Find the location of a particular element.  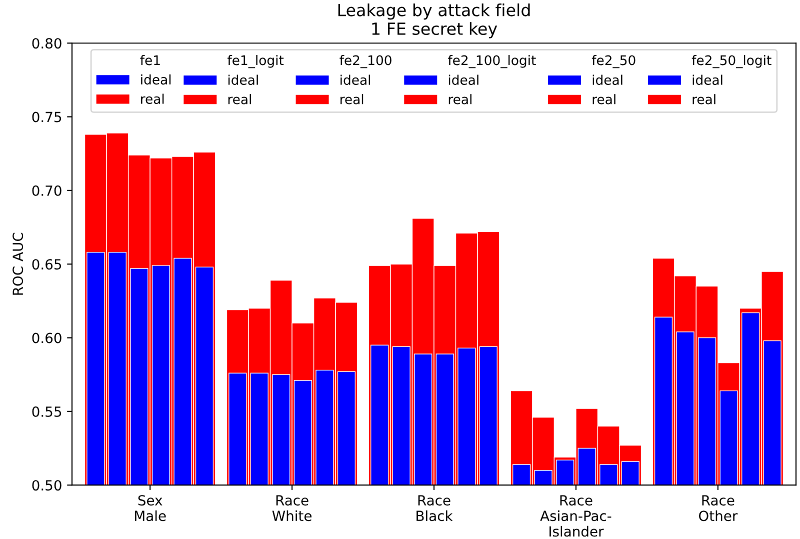

y-tick-label: 0.50 is located at coordinates (47, 485).